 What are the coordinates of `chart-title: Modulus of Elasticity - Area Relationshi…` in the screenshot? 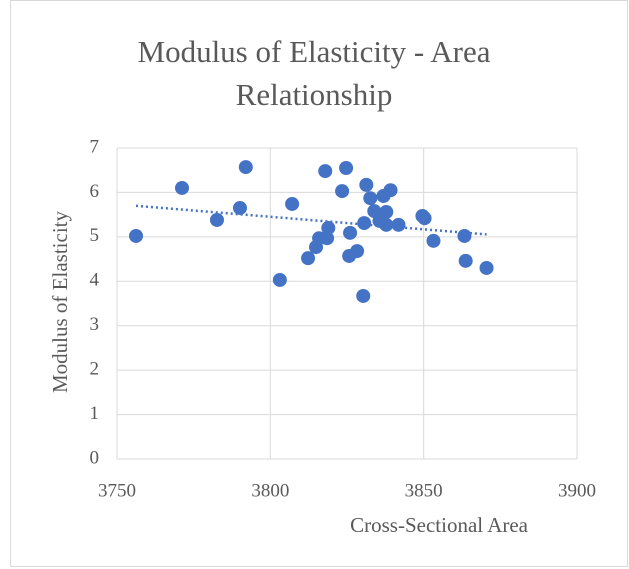 It's located at (314, 73).